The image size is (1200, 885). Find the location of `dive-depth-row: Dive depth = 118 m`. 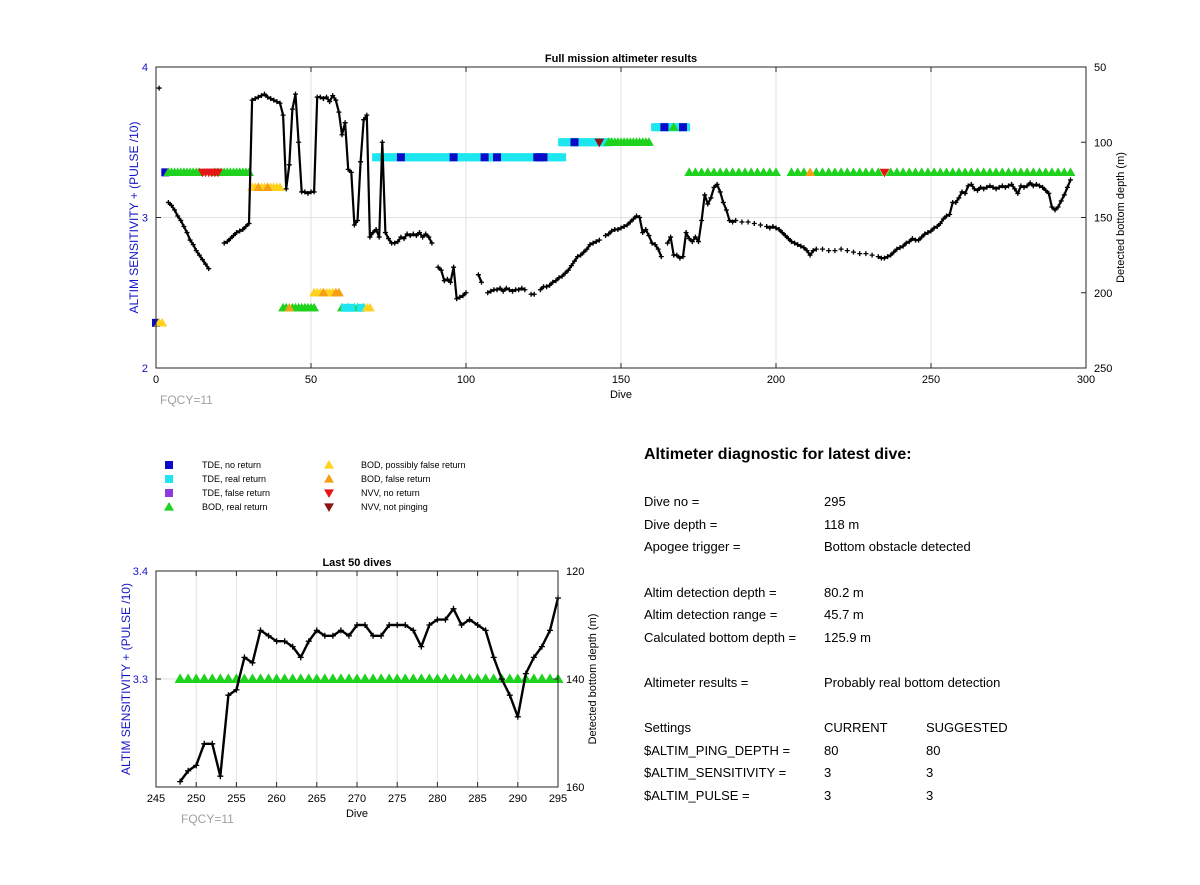

dive-depth-row: Dive depth = 118 m is located at coordinates (904, 526).